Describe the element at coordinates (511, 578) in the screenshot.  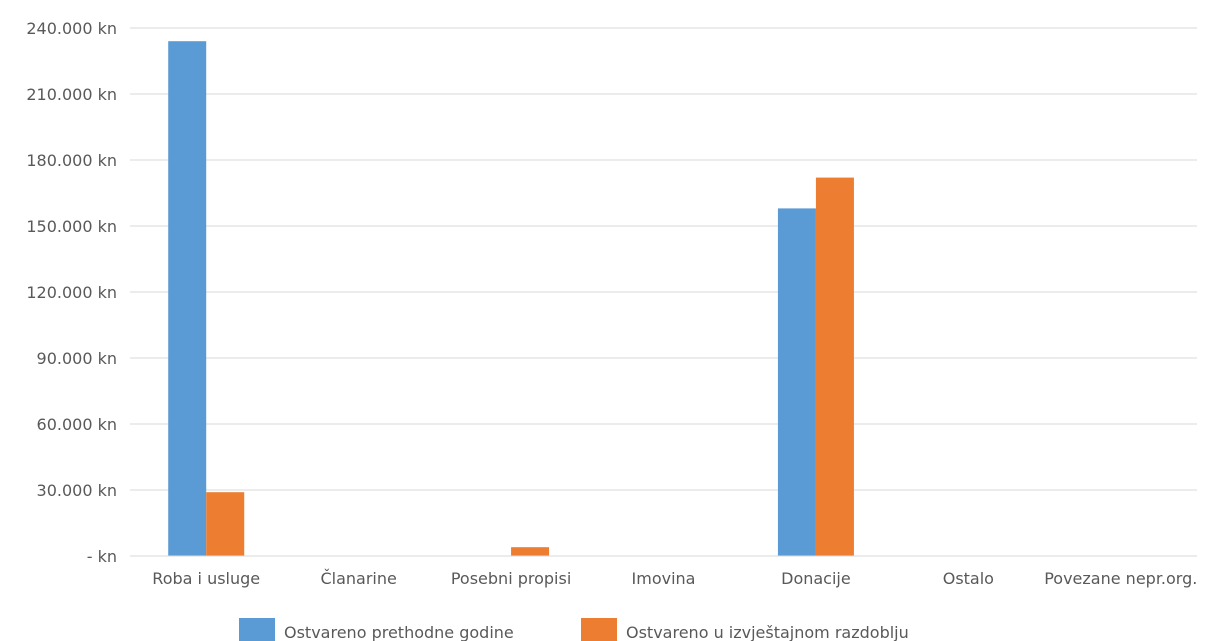
I see `x-category-label: Posebni propisi` at that location.